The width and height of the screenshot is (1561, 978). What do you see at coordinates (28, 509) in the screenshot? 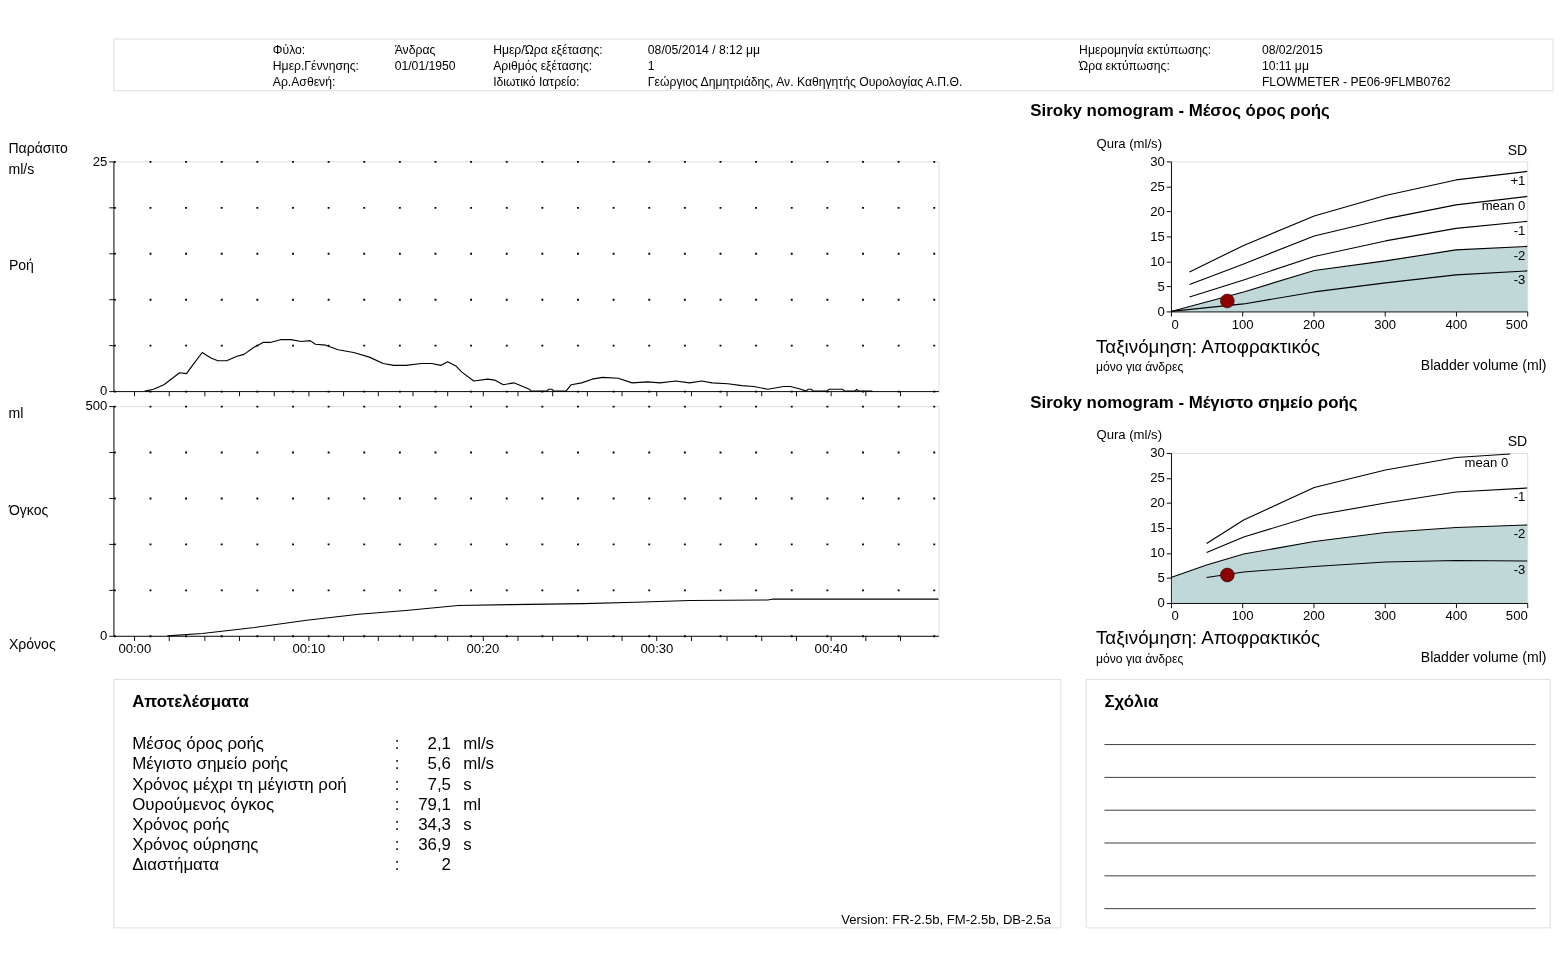
I see `y-axis-title: Όγκος` at bounding box center [28, 509].